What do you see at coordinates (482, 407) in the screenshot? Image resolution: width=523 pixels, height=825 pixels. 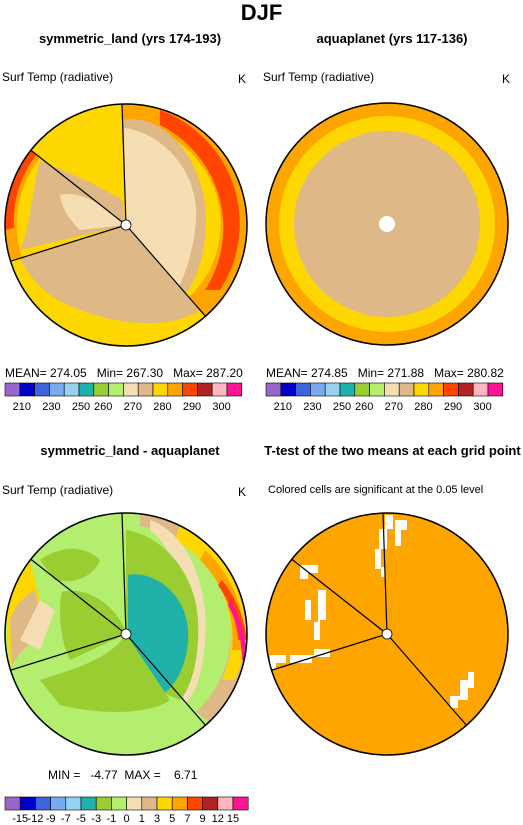 I see `colorbar-aquaplanet-tick-label: 300` at bounding box center [482, 407].